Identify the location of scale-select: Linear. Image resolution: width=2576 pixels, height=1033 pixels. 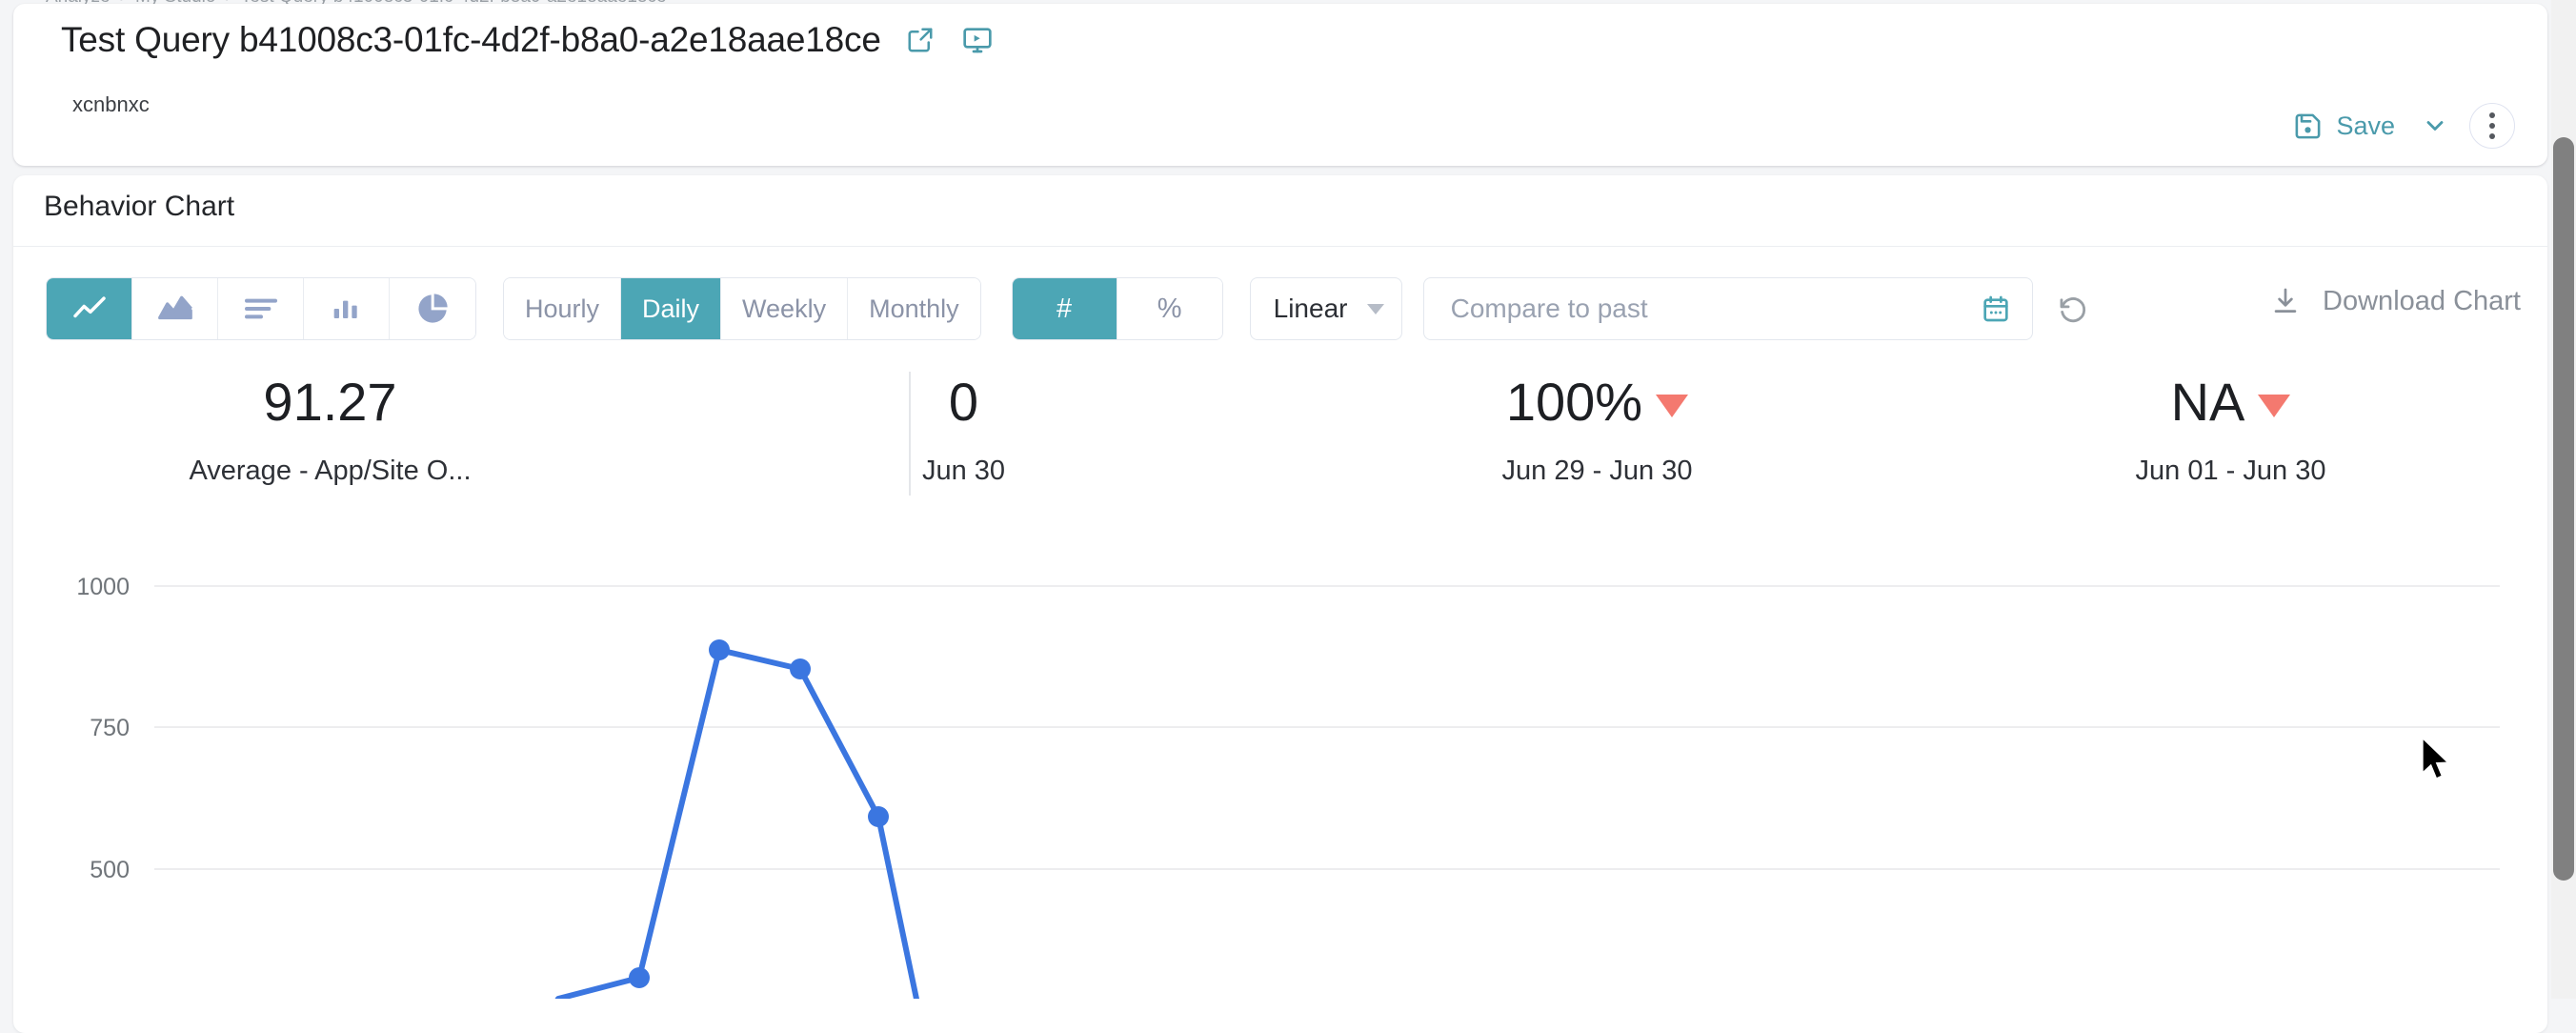
(1326, 308).